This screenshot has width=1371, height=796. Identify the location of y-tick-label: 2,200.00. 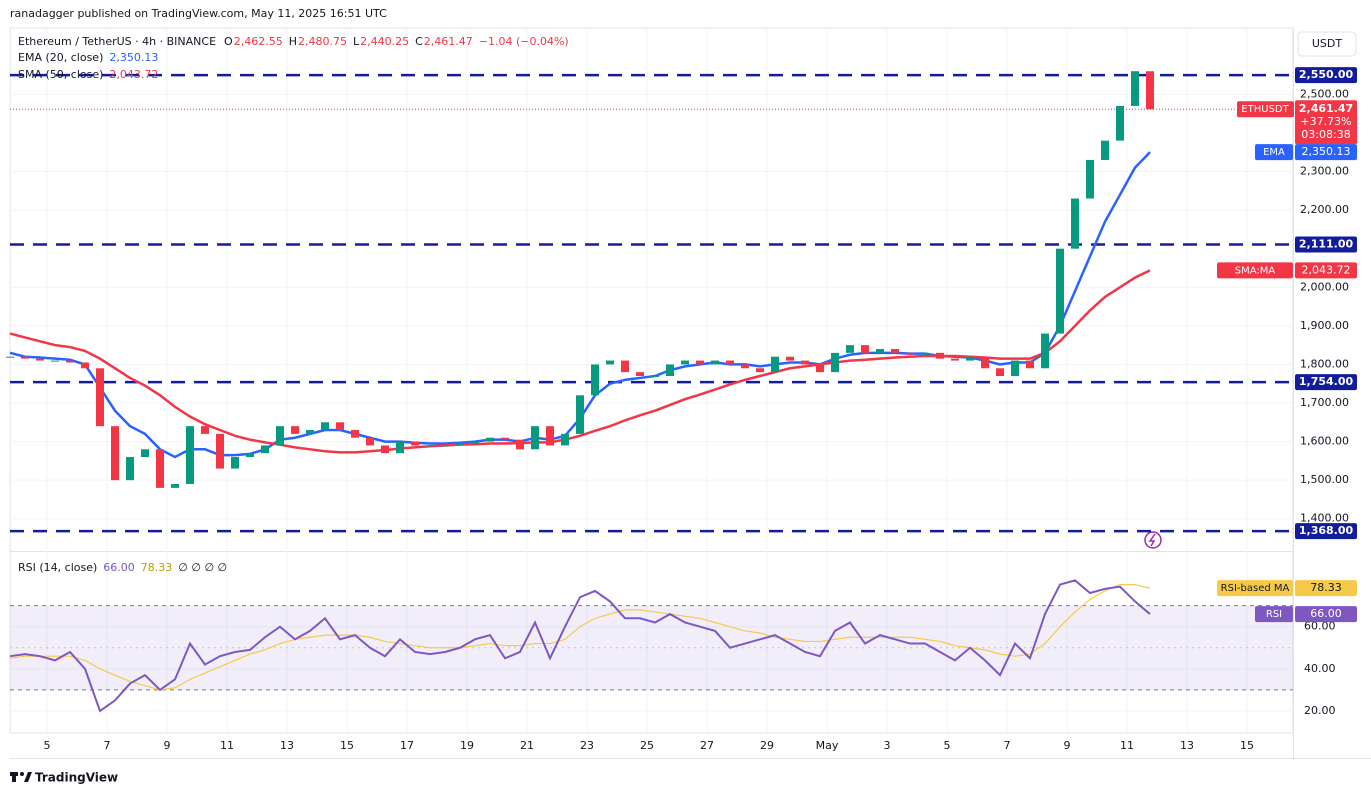
(1324, 209).